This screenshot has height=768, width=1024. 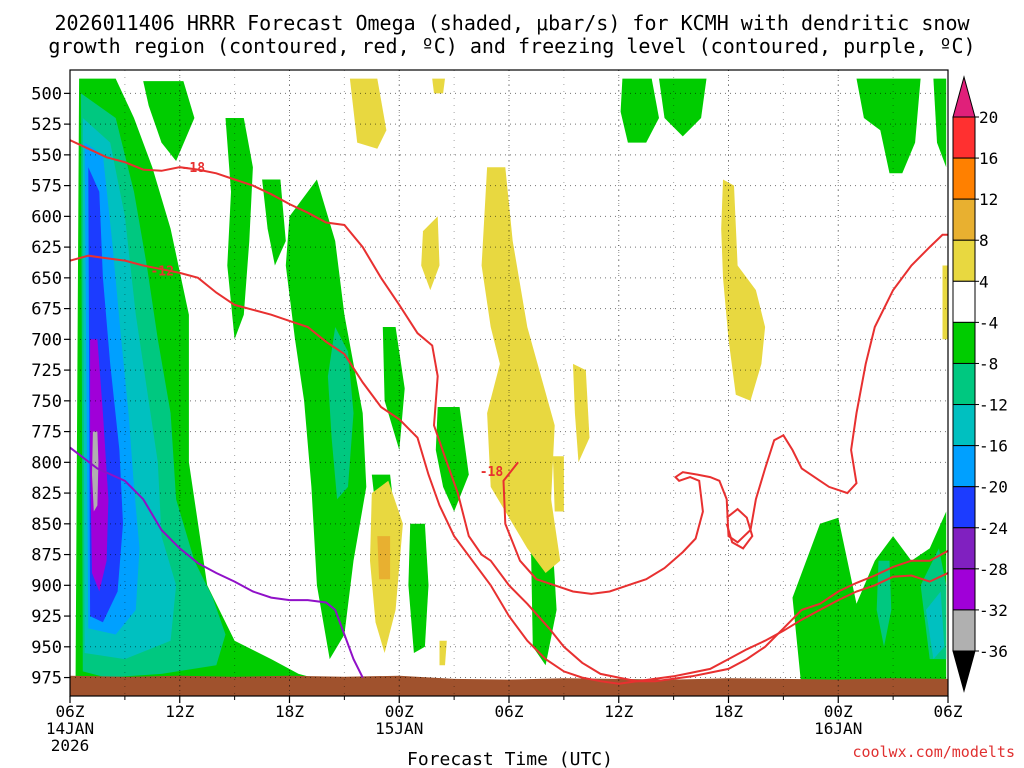 I want to click on colorbar-label-3: 8, so click(x=984, y=240).